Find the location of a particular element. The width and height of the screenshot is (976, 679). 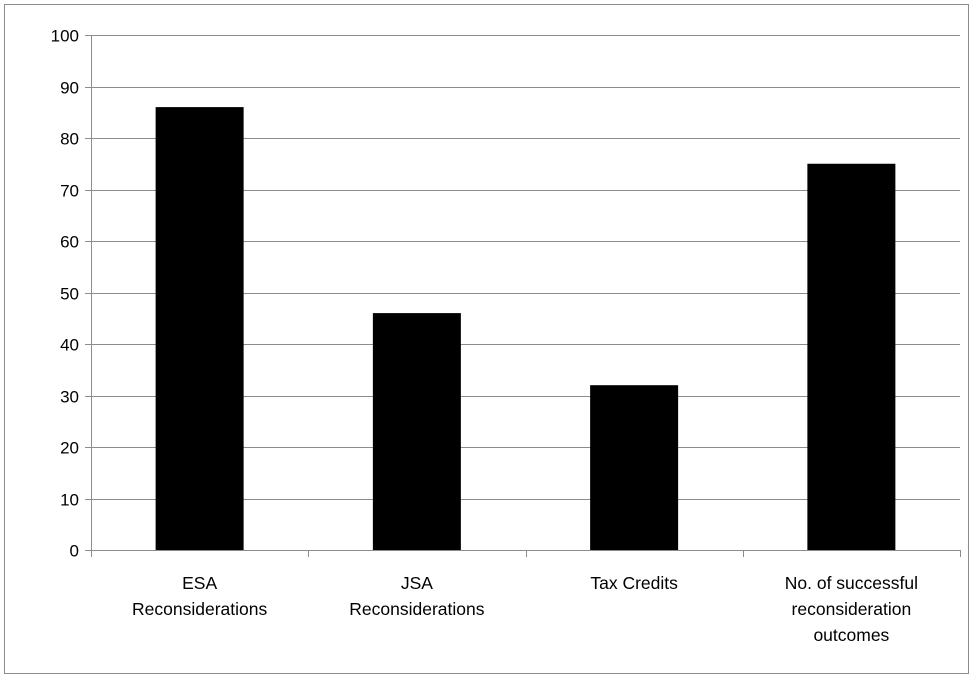

y-tick-label-0: 0 is located at coordinates (74, 551).